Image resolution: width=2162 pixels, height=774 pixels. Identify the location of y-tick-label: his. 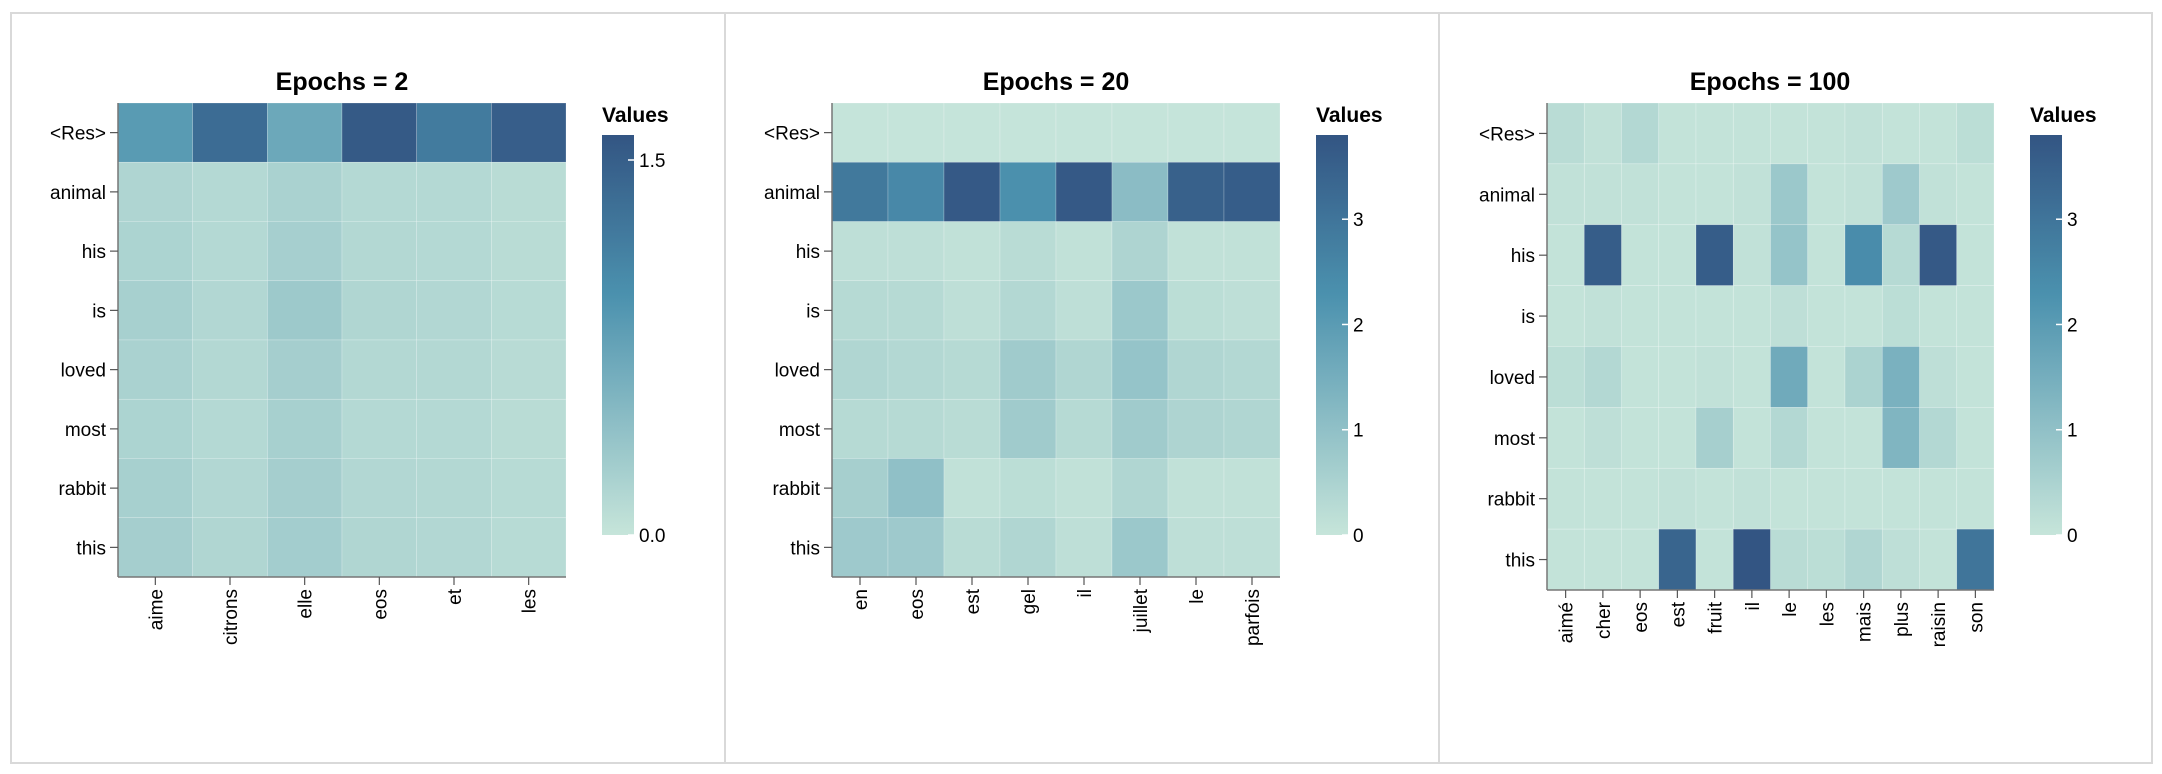
(94, 252).